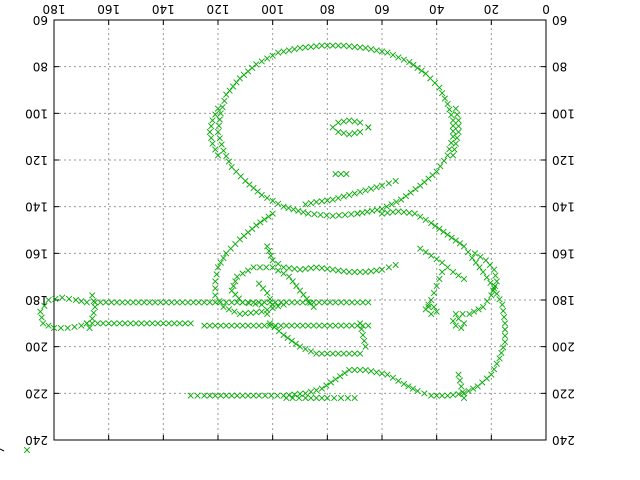 The width and height of the screenshot is (640, 480). I want to click on legend-edge, so click(2, 450).